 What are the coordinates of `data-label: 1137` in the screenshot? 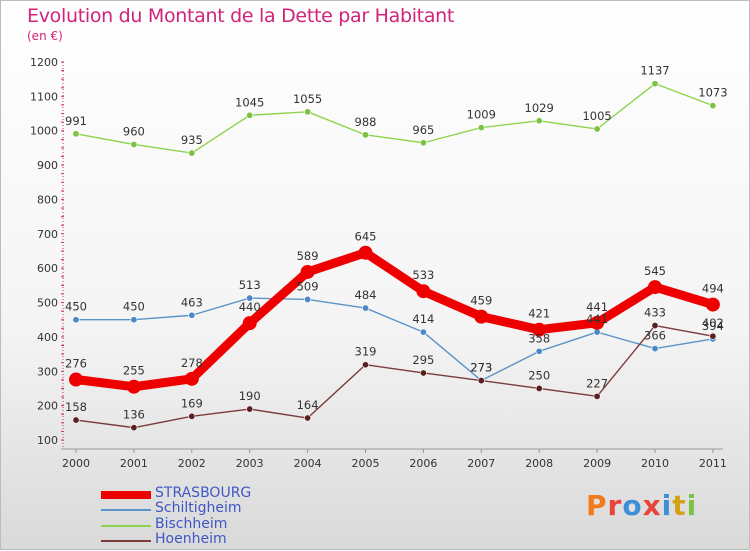 It's located at (654, 71).